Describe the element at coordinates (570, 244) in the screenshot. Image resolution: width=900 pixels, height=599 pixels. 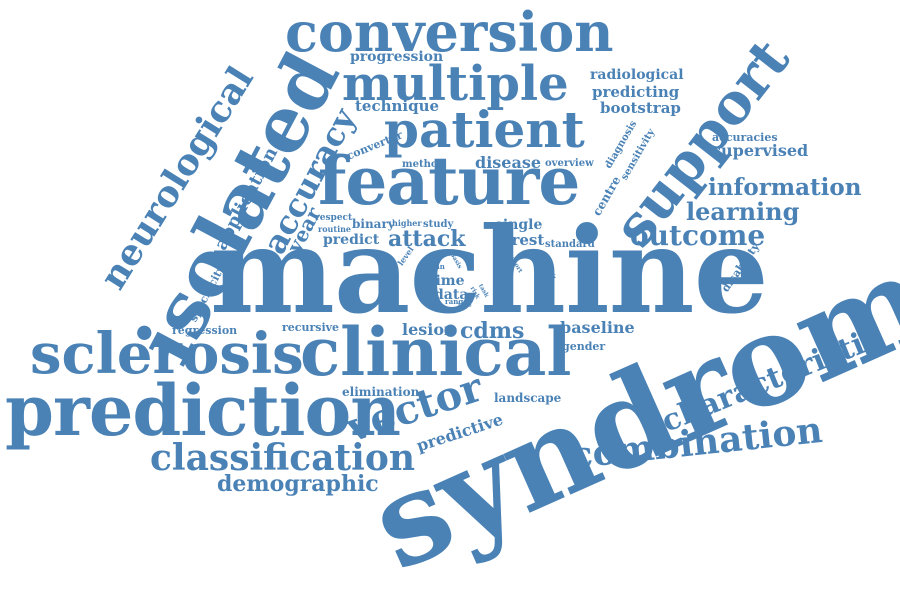
I see `word-standard: standard` at that location.